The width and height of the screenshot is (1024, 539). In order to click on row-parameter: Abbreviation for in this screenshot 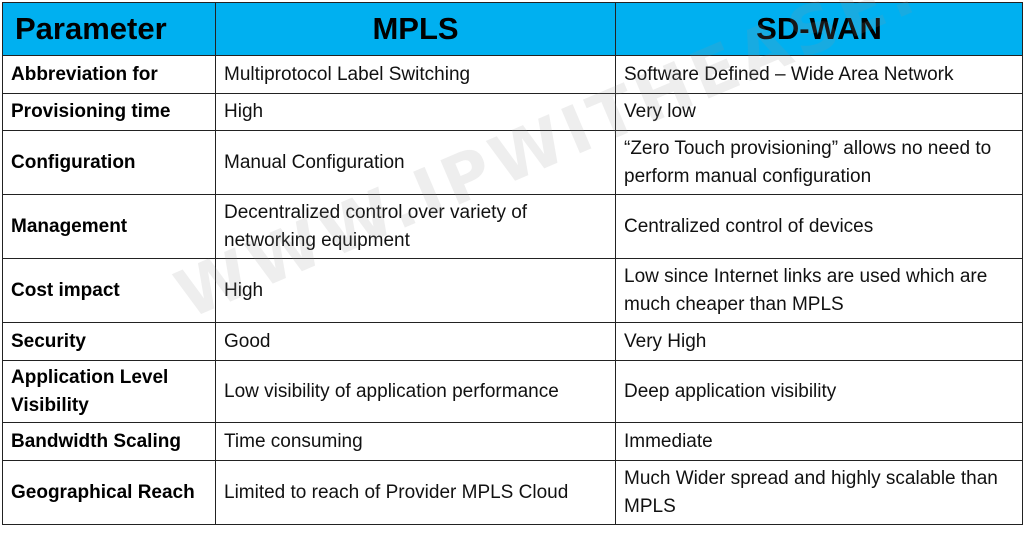, I will do `click(109, 74)`.